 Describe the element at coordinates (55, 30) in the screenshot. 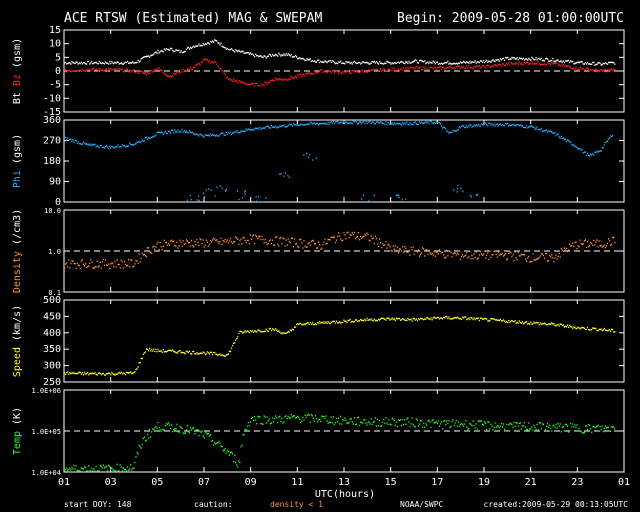

I see `y-tick-label: 15` at that location.